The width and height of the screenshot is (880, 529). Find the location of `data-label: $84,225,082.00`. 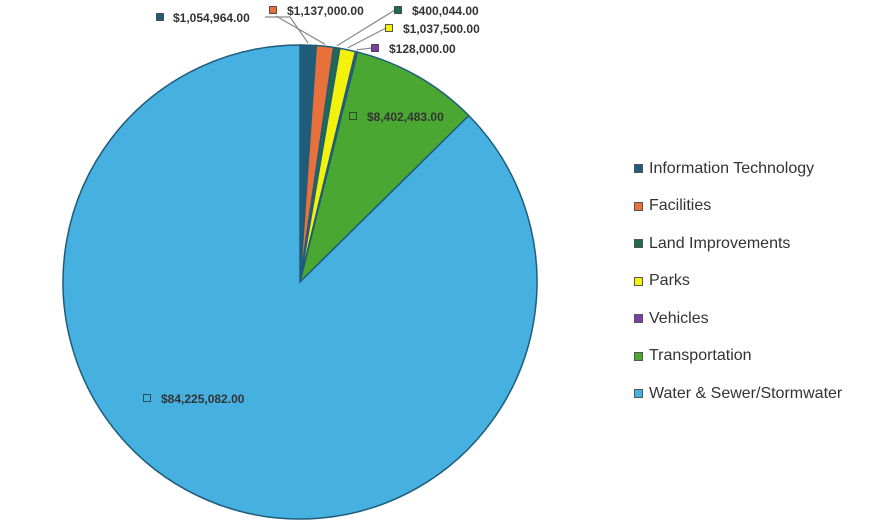

data-label: $84,225,082.00 is located at coordinates (203, 399).